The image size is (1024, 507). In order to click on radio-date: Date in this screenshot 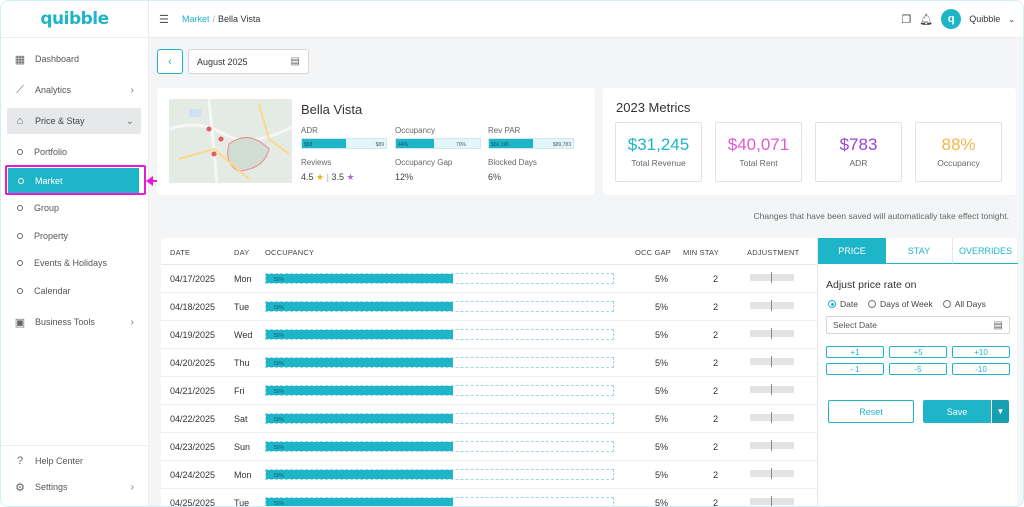, I will do `click(843, 304)`.